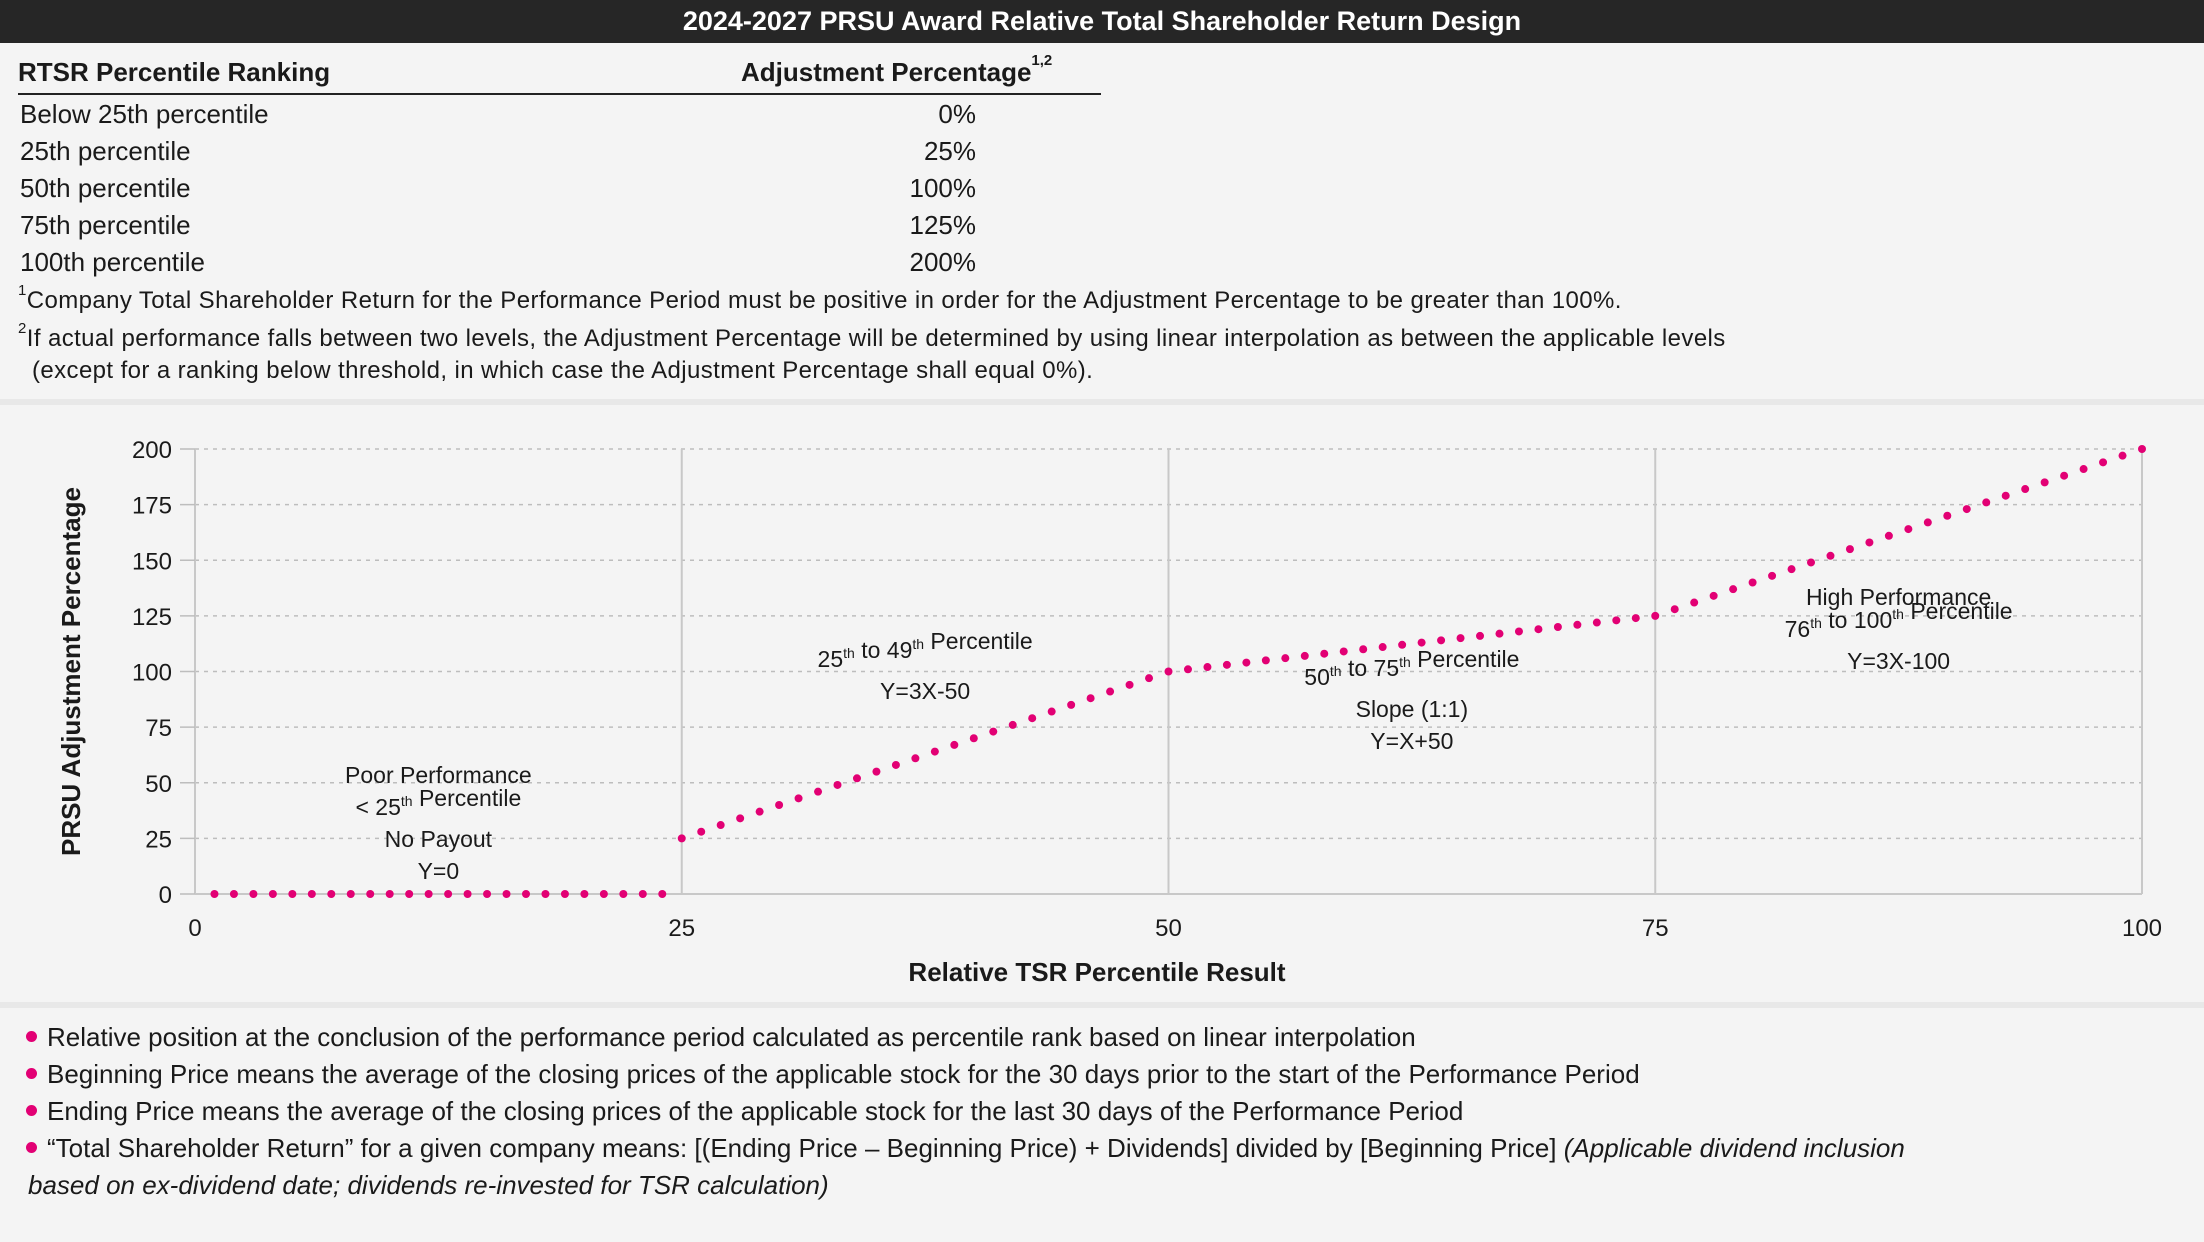 The width and height of the screenshot is (2204, 1242). Describe the element at coordinates (1042, 61) in the screenshot. I see `footnote-marker: 1,2` at that location.